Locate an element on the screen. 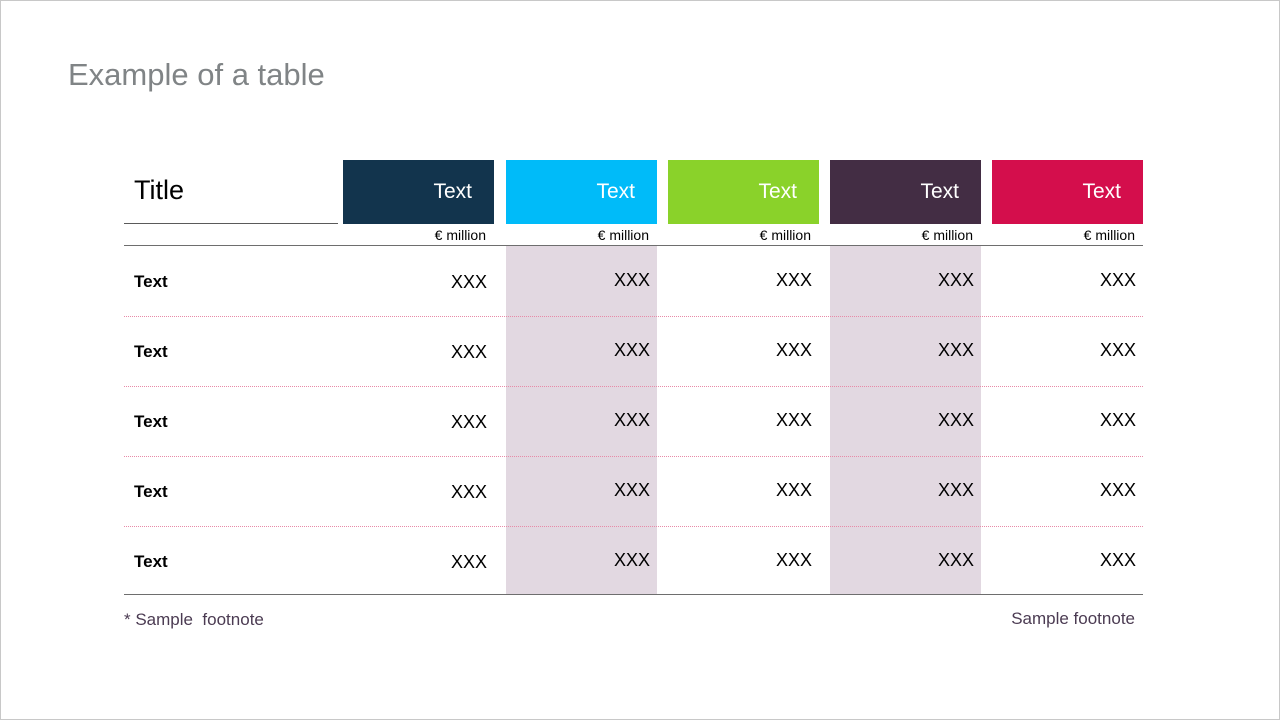 Image resolution: width=1280 pixels, height=720 pixels. column-unit-5: € million is located at coordinates (1109, 235).